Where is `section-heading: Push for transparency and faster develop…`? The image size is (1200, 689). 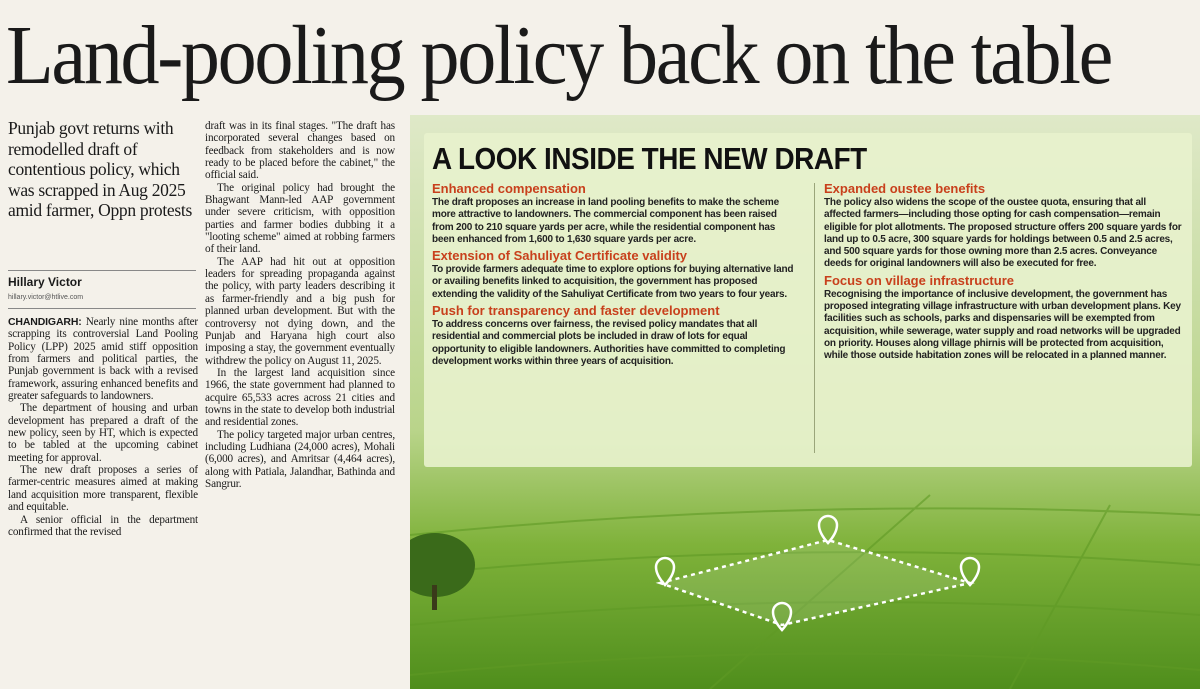 section-heading: Push for transparency and faster develop… is located at coordinates (576, 311).